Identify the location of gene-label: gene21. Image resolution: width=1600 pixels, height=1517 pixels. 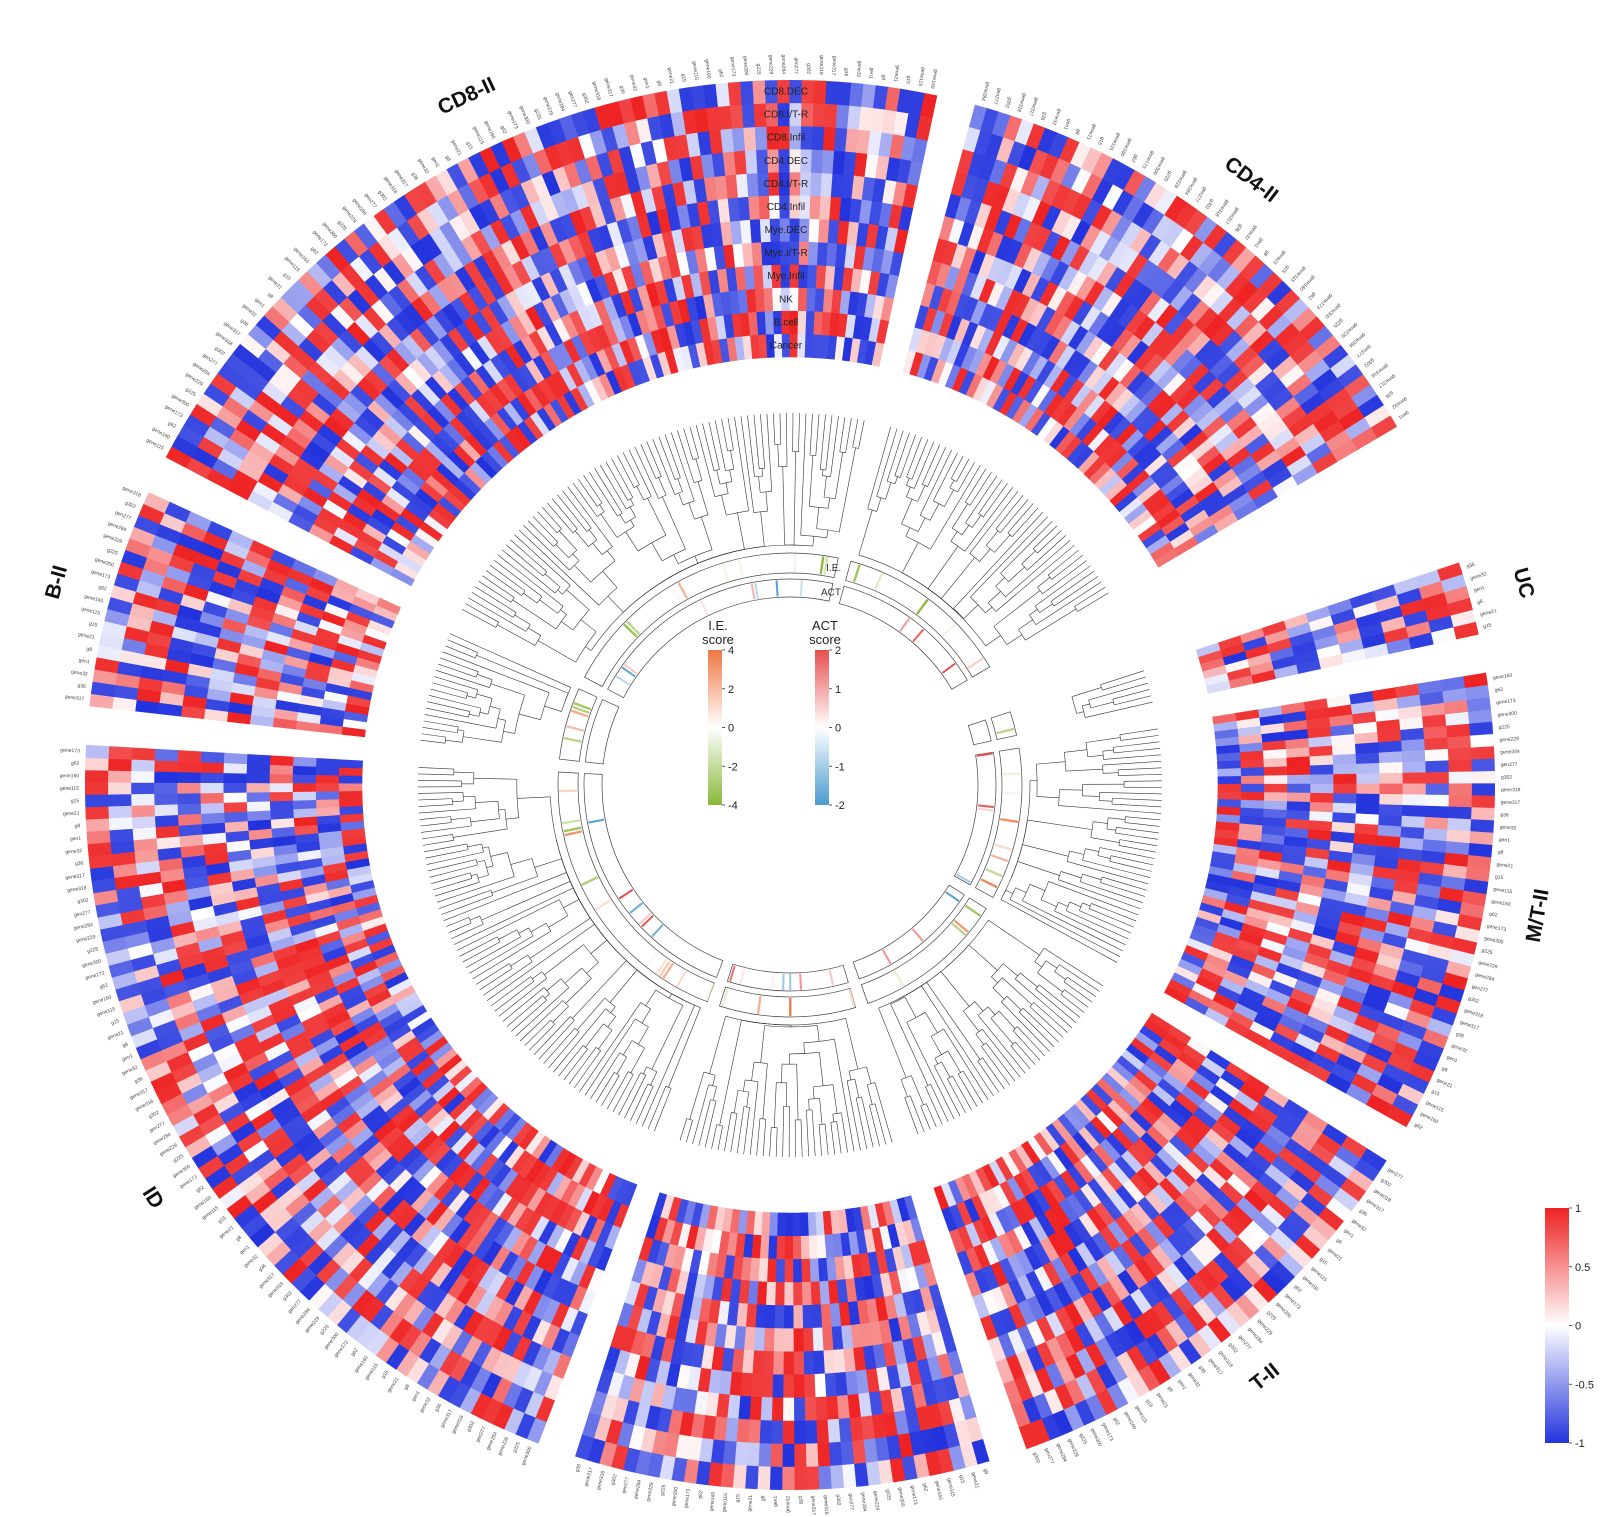
(71, 814).